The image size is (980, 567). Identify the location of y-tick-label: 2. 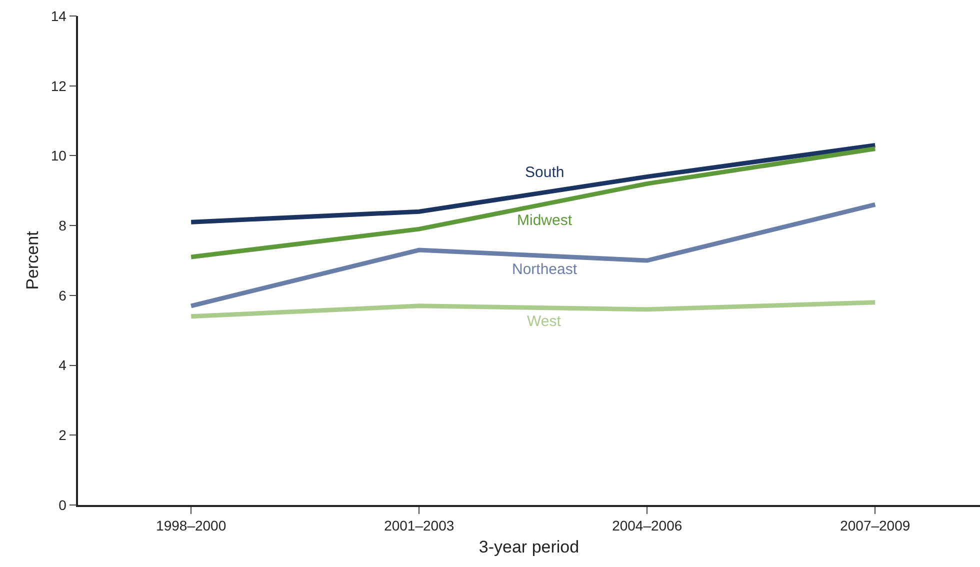
(62, 435).